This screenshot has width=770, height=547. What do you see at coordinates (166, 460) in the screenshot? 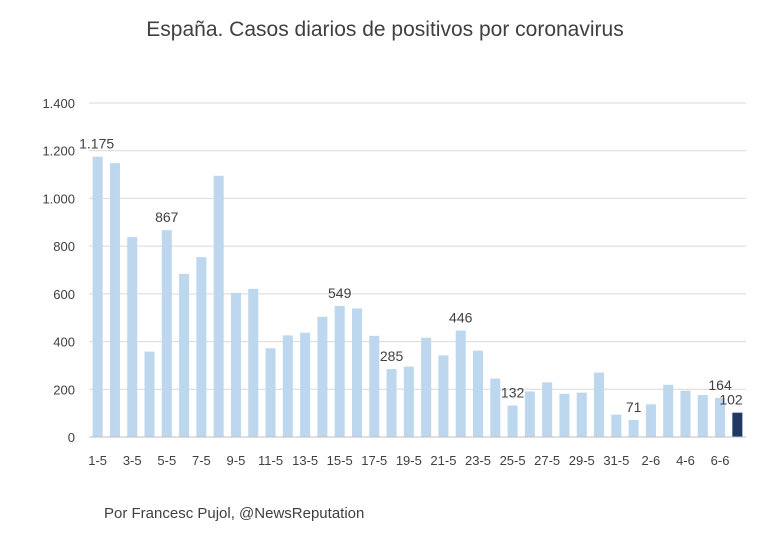
I see `x-tick-label: 5-5` at bounding box center [166, 460].